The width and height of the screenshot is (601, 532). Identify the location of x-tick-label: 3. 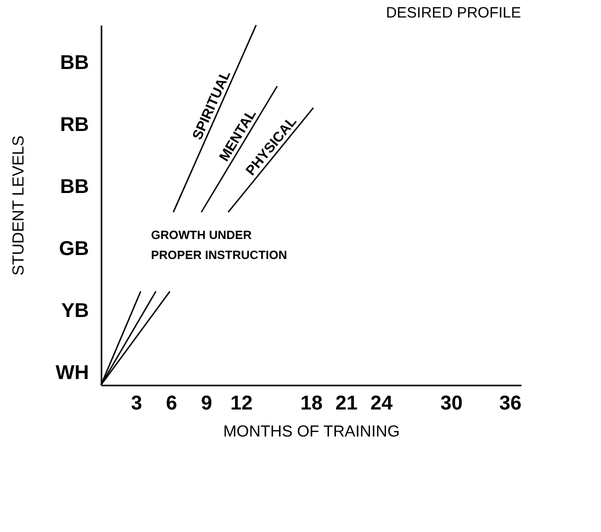
(136, 403).